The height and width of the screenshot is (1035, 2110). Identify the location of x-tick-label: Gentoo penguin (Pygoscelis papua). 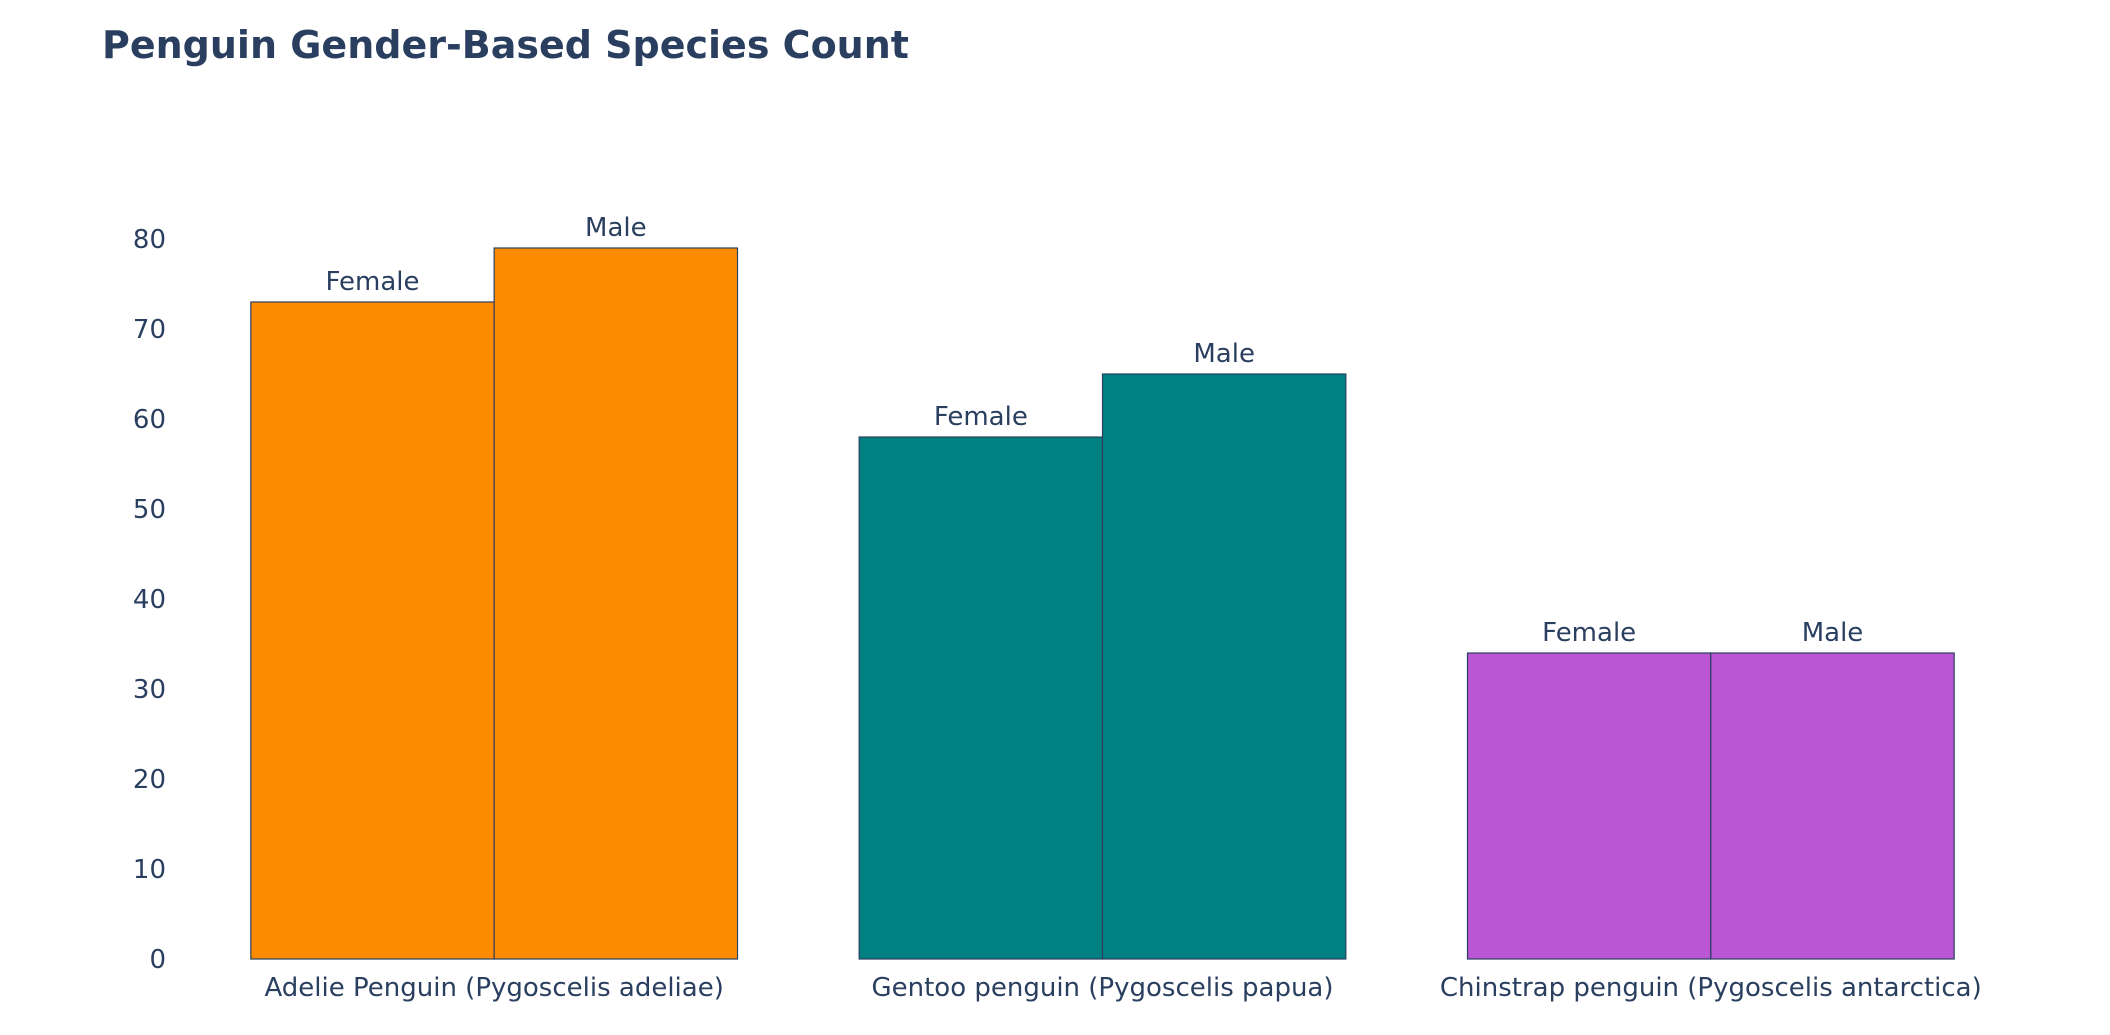
(1102, 988).